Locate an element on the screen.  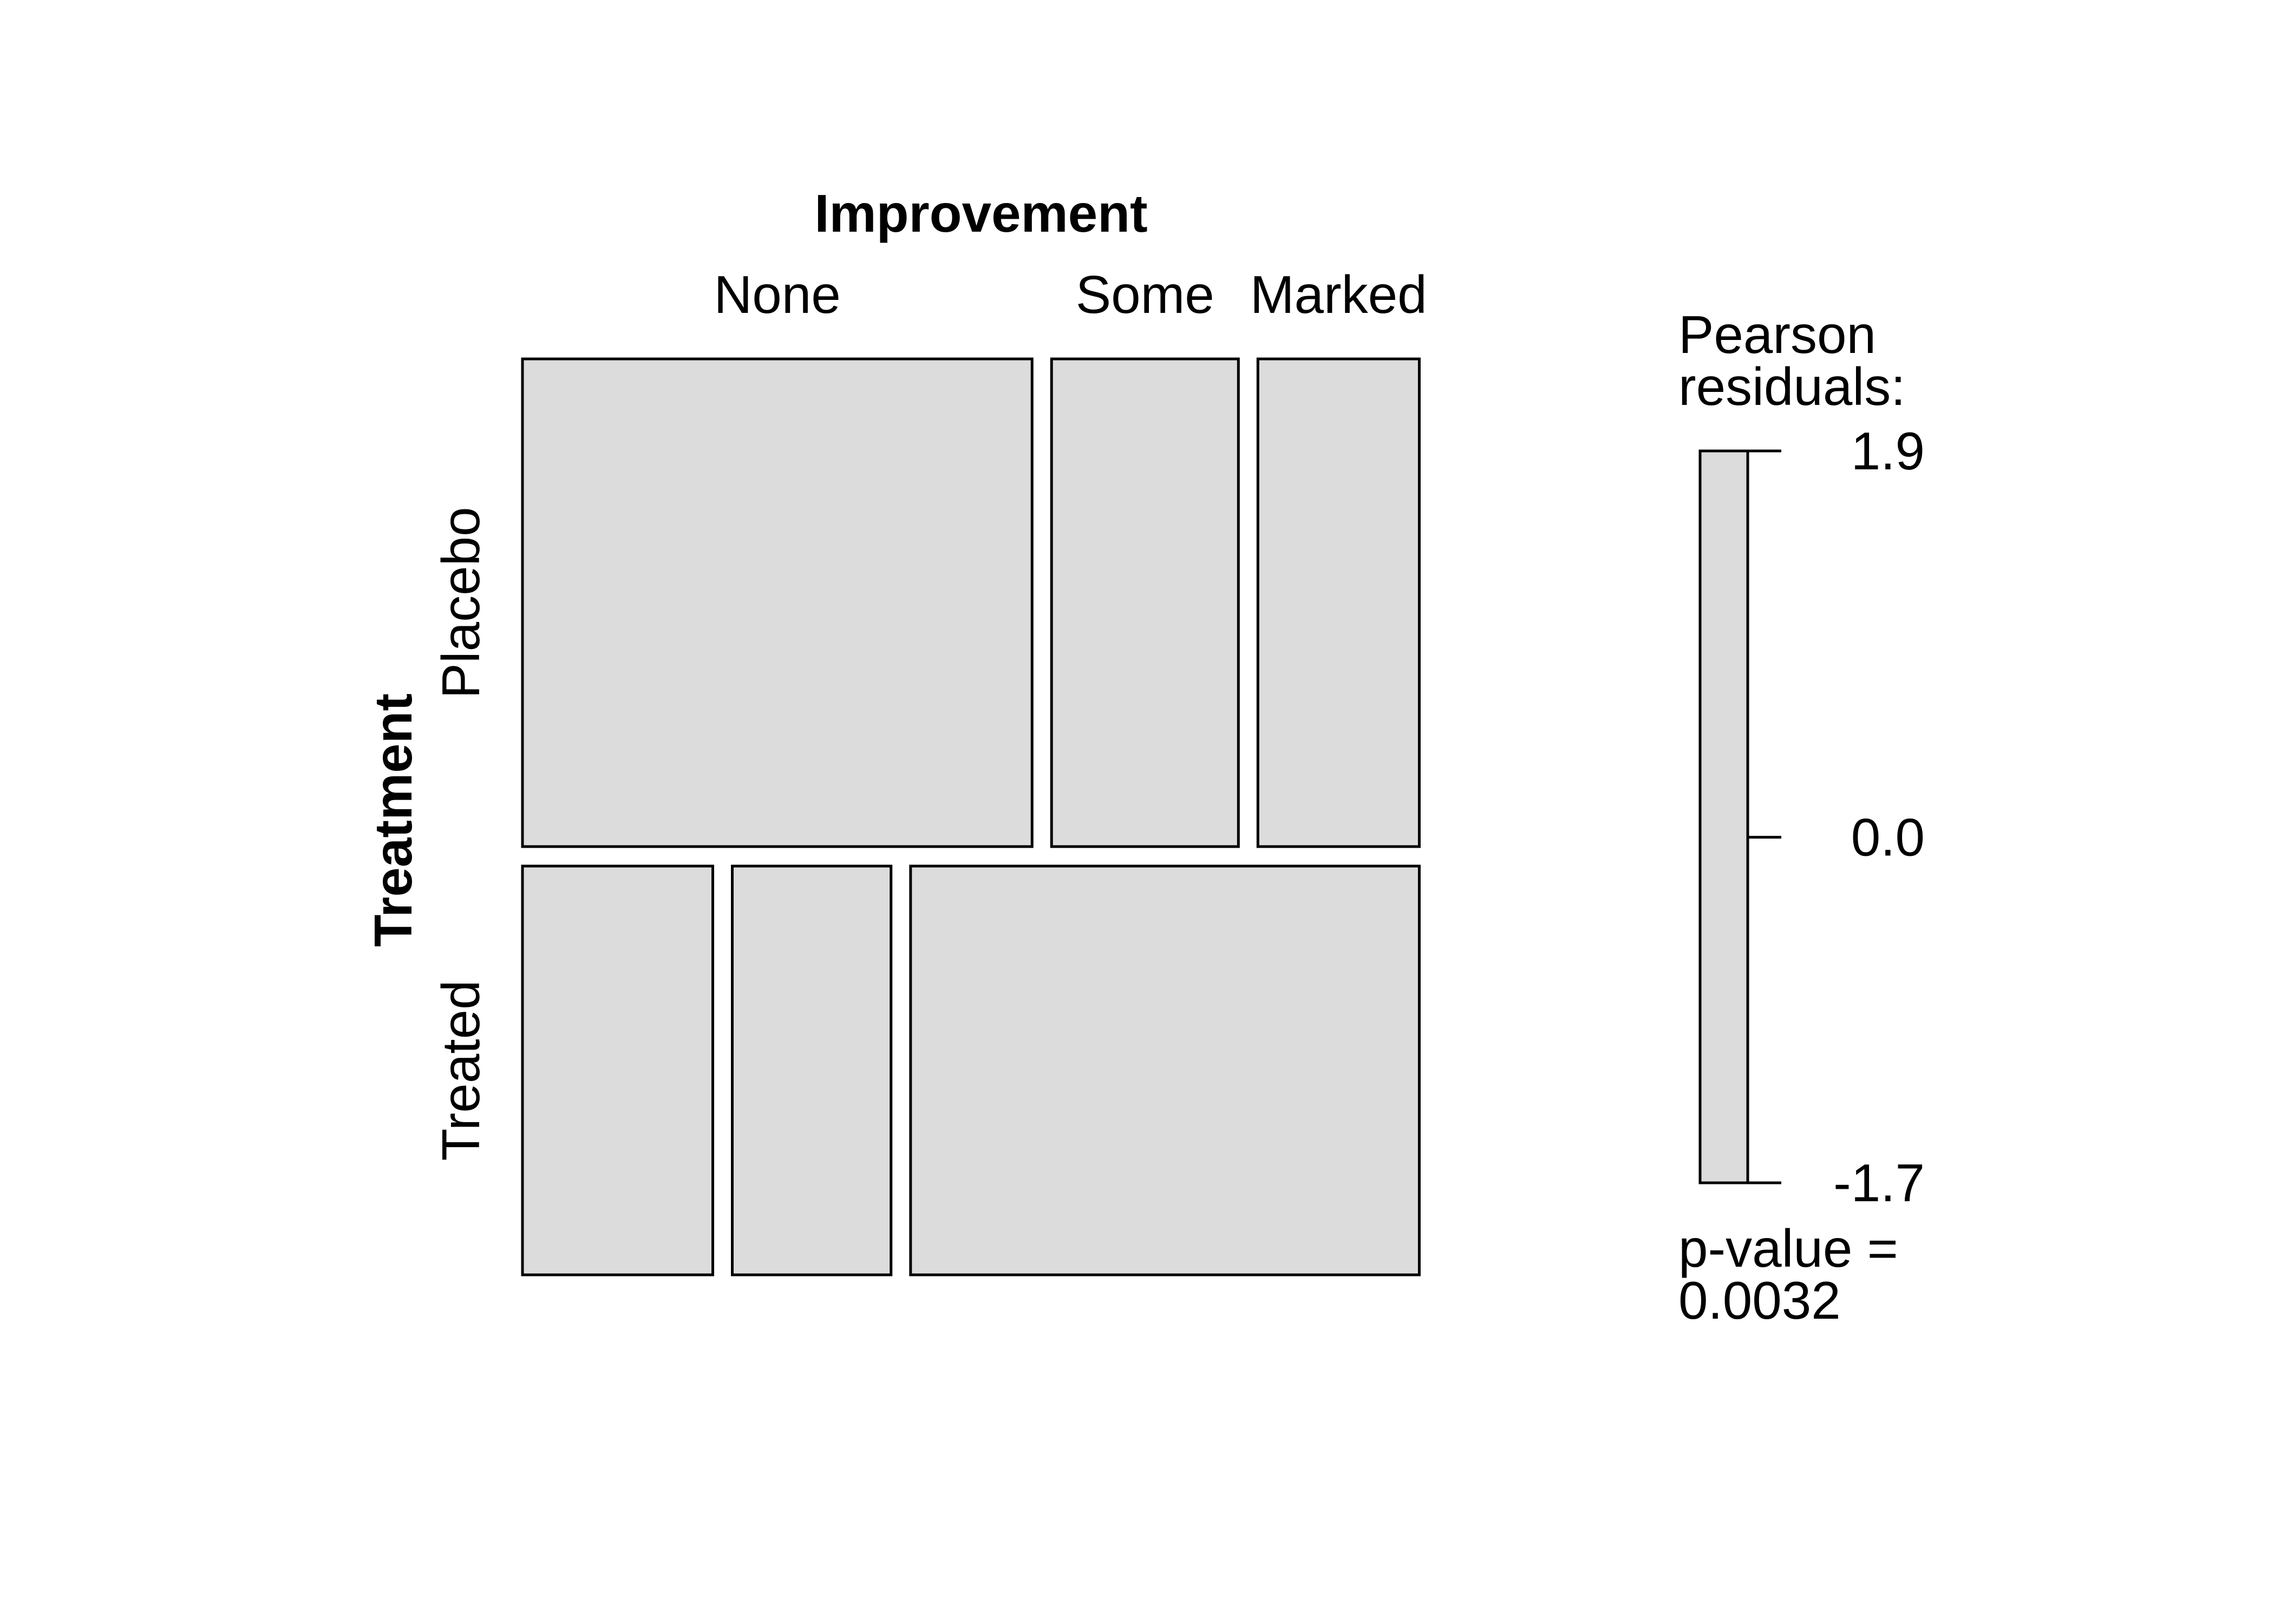
legend-tick-label: -1.7 is located at coordinates (1879, 1183).